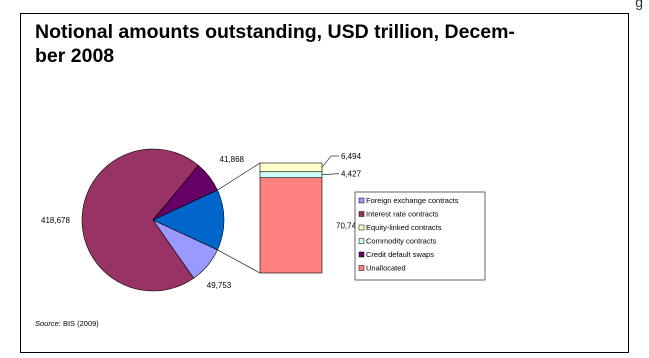 The image size is (649, 358). Describe the element at coordinates (219, 285) in the screenshot. I see `data-label-foreign-exchange-contracts: 49,753` at that location.